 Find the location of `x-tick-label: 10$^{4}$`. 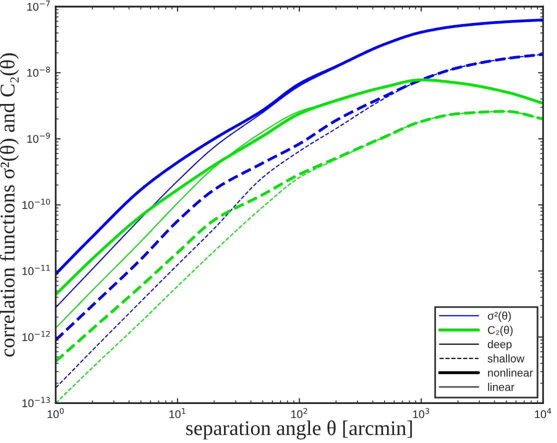

x-tick-label: 10$^{4}$ is located at coordinates (543, 413).